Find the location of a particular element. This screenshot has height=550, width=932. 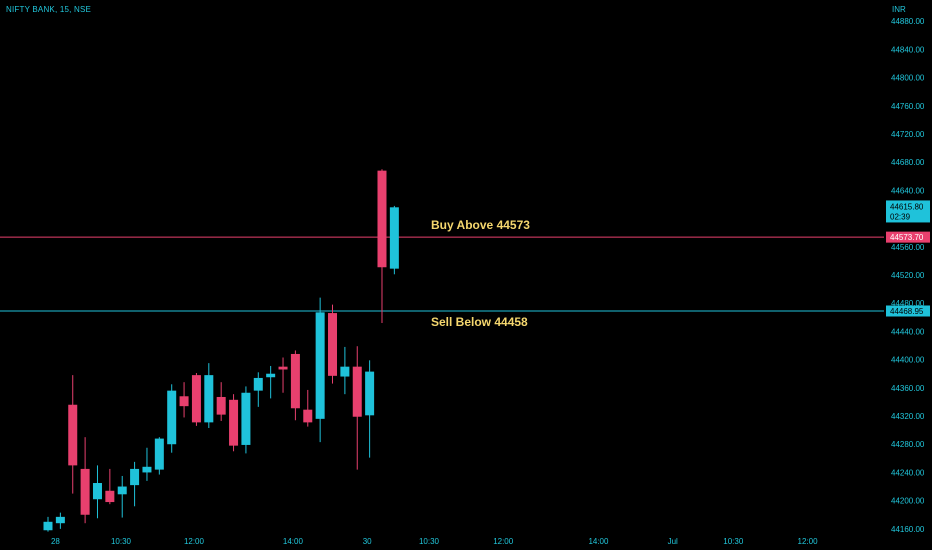

sell-price-badge-text: 44468.95 is located at coordinates (907, 311).